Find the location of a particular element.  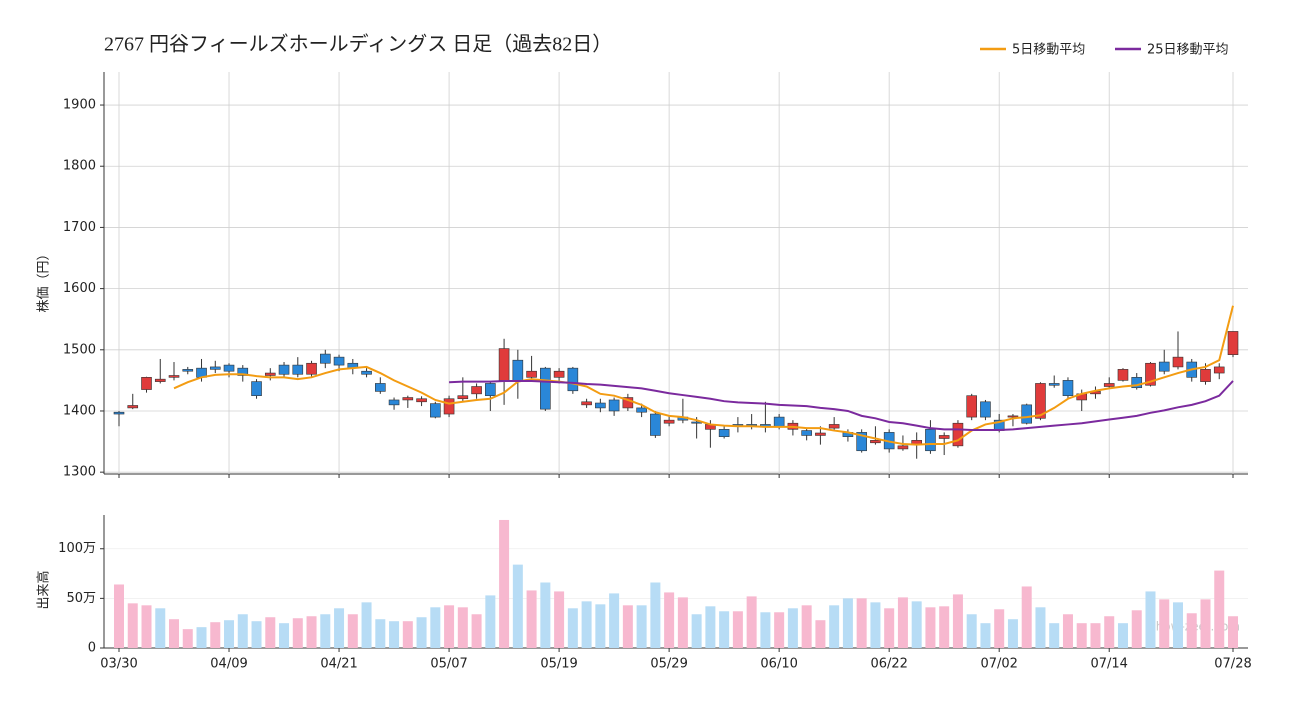

y-tick-label: 1400 is located at coordinates (79, 410).